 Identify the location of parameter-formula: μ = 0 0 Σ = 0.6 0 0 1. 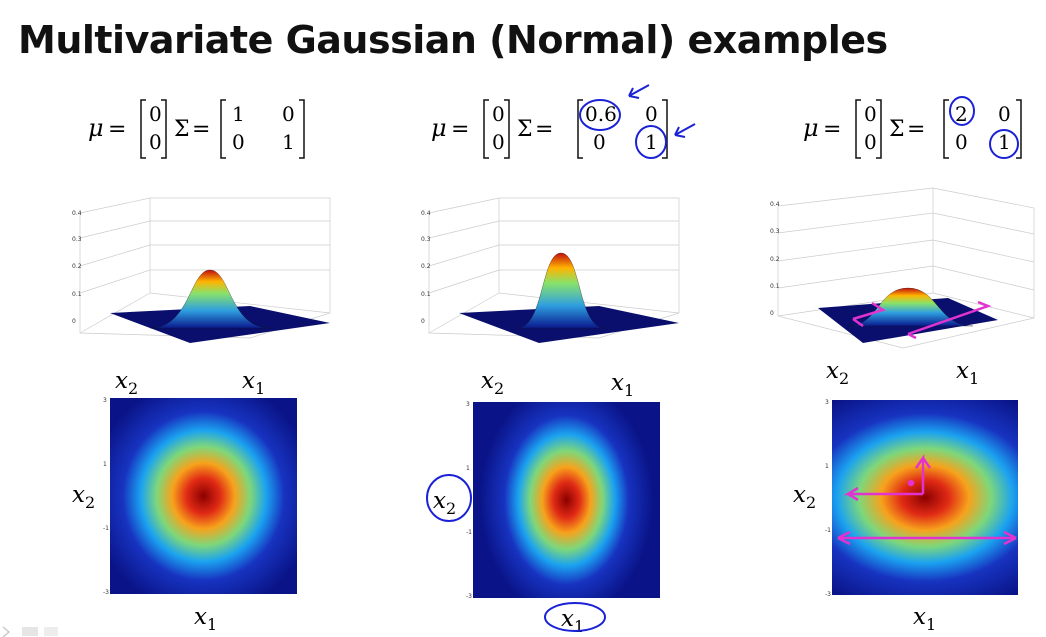
(563, 121).